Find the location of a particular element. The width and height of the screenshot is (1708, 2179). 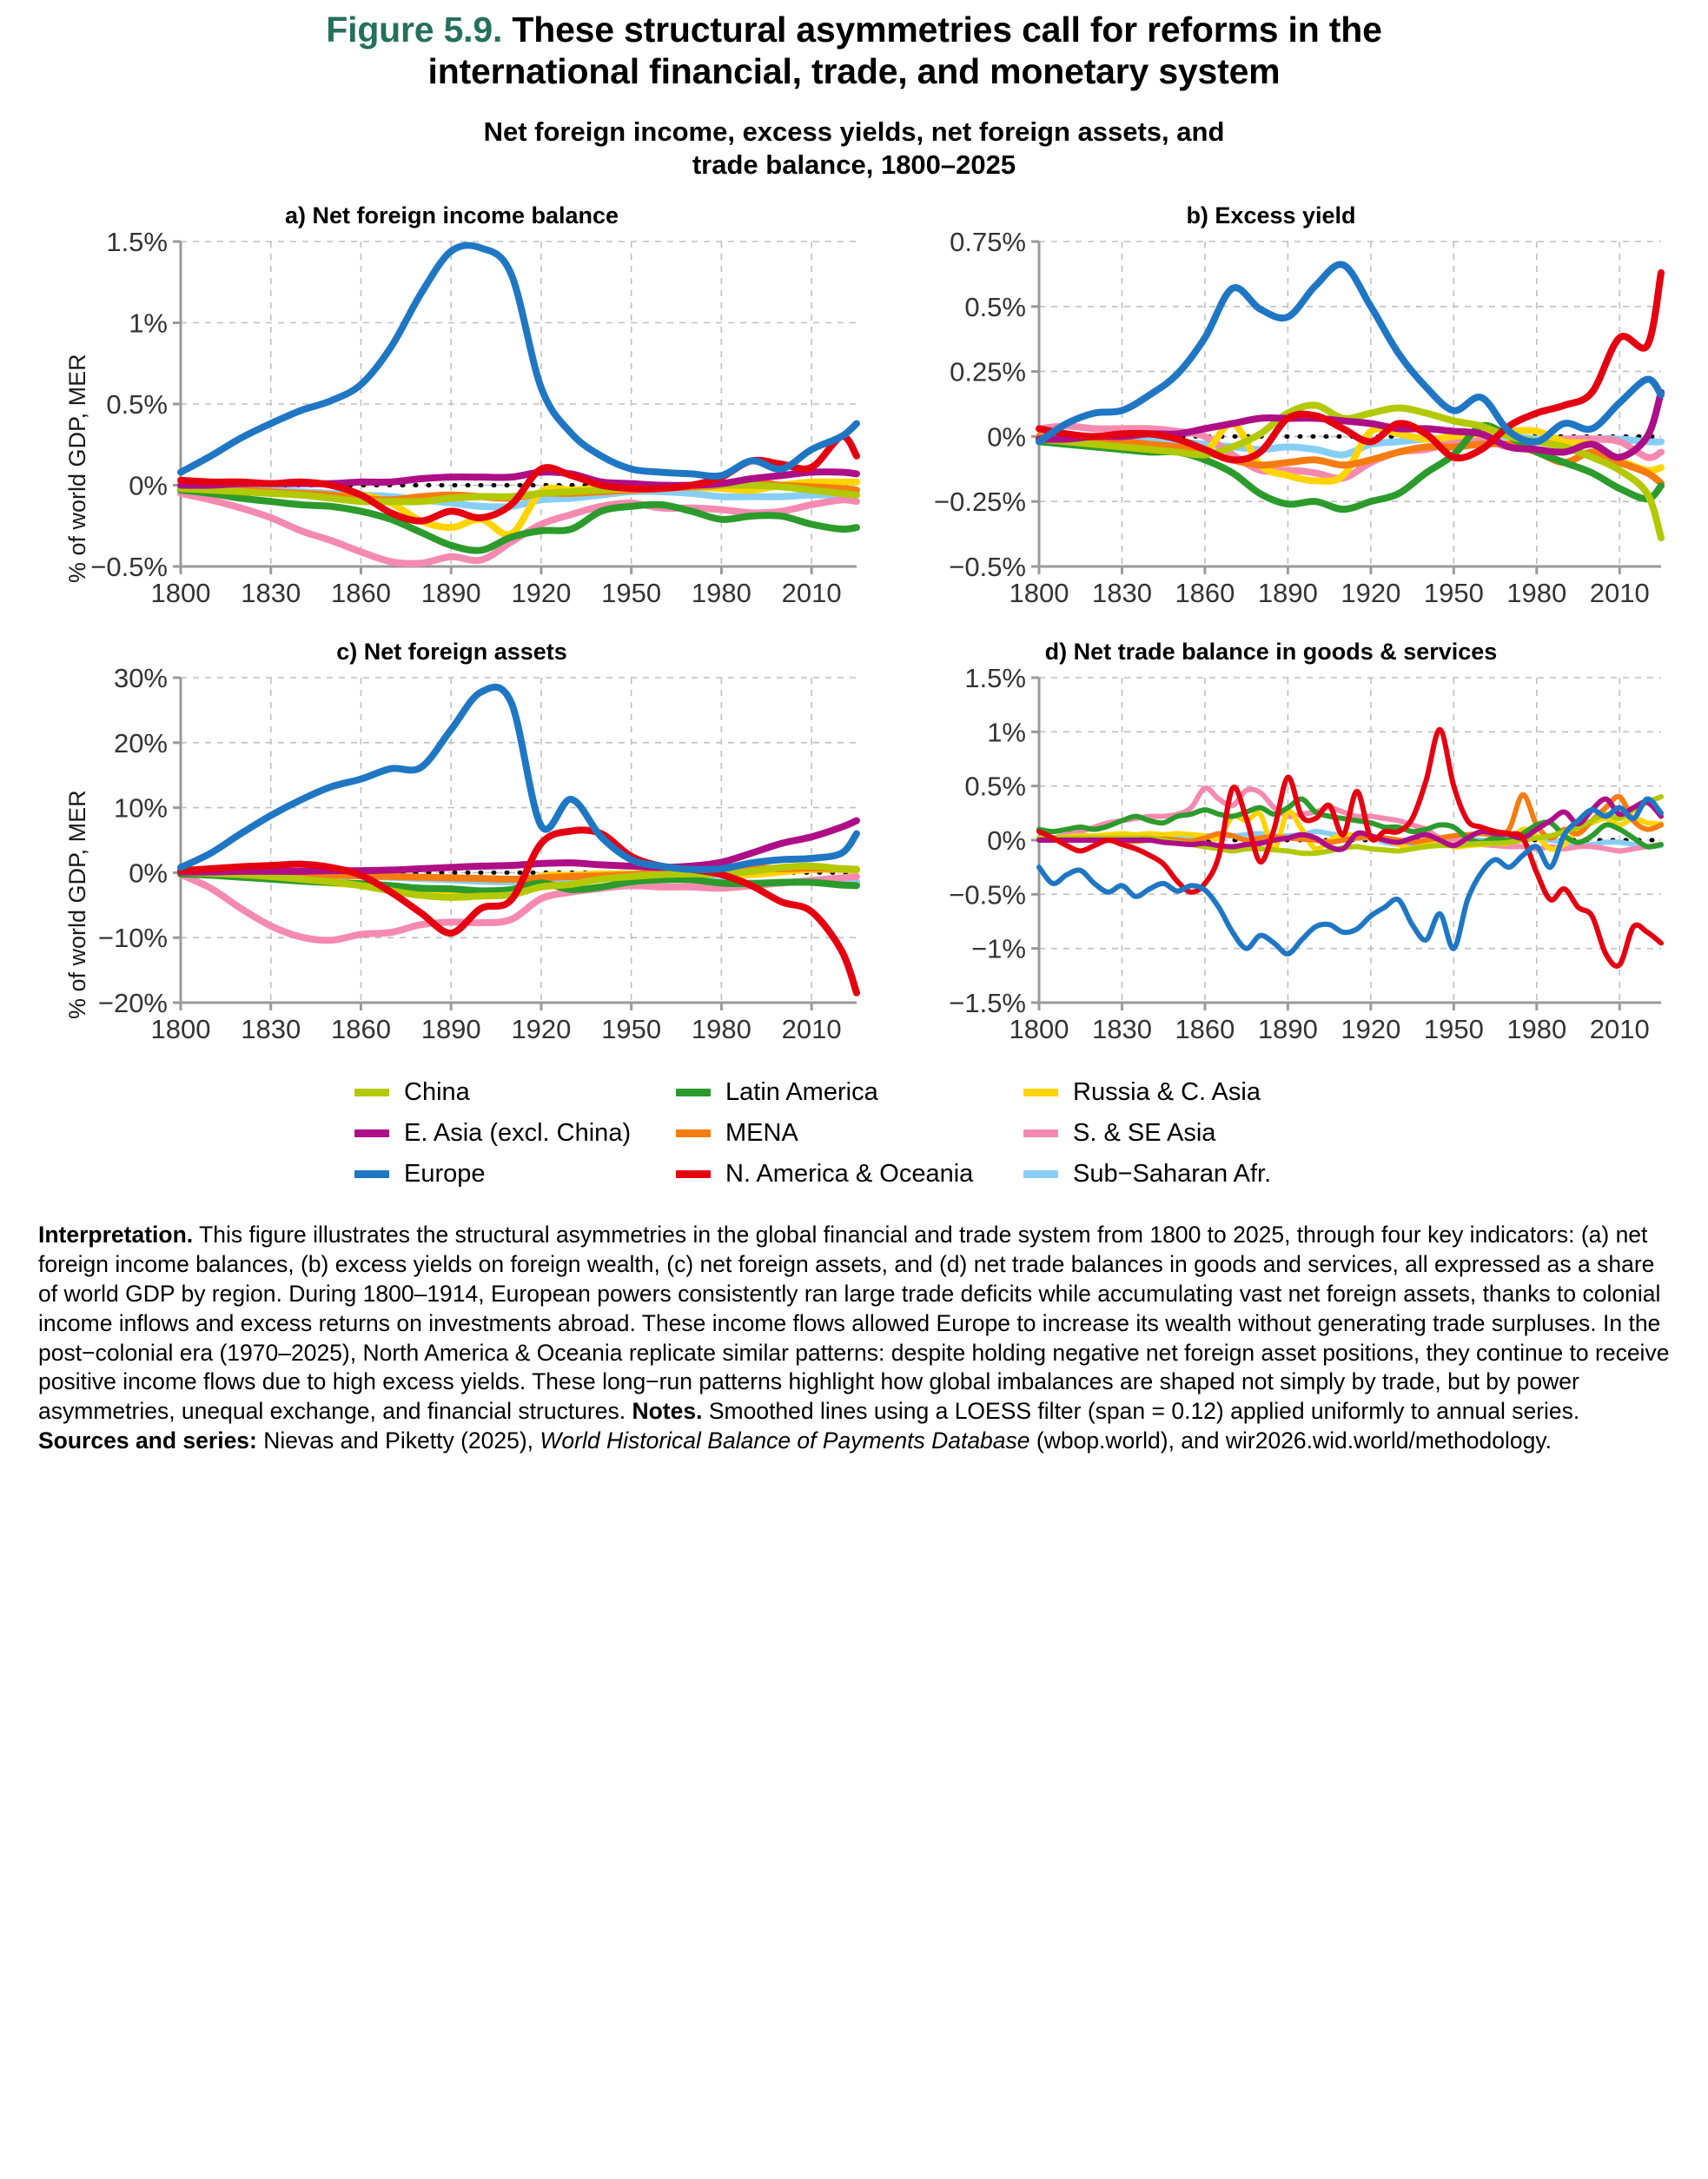

x-tick-label: 1830 is located at coordinates (1122, 1029).